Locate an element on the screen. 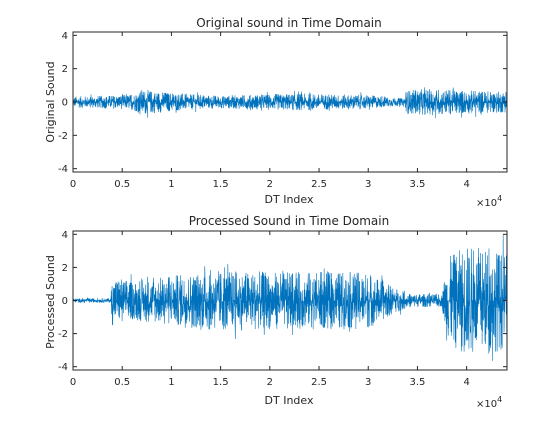  x-tick-label-original: 1 is located at coordinates (171, 184).